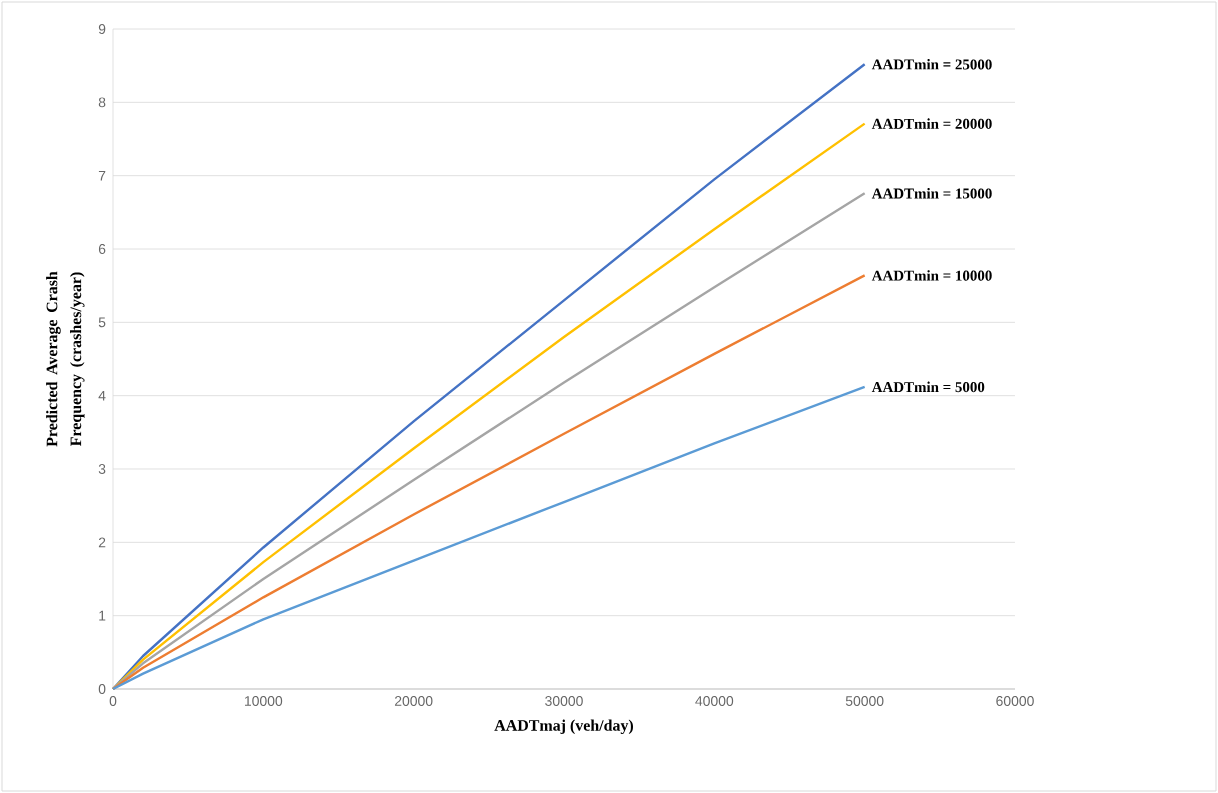  Describe the element at coordinates (864, 701) in the screenshot. I see `x-tick-label: 50000` at that location.